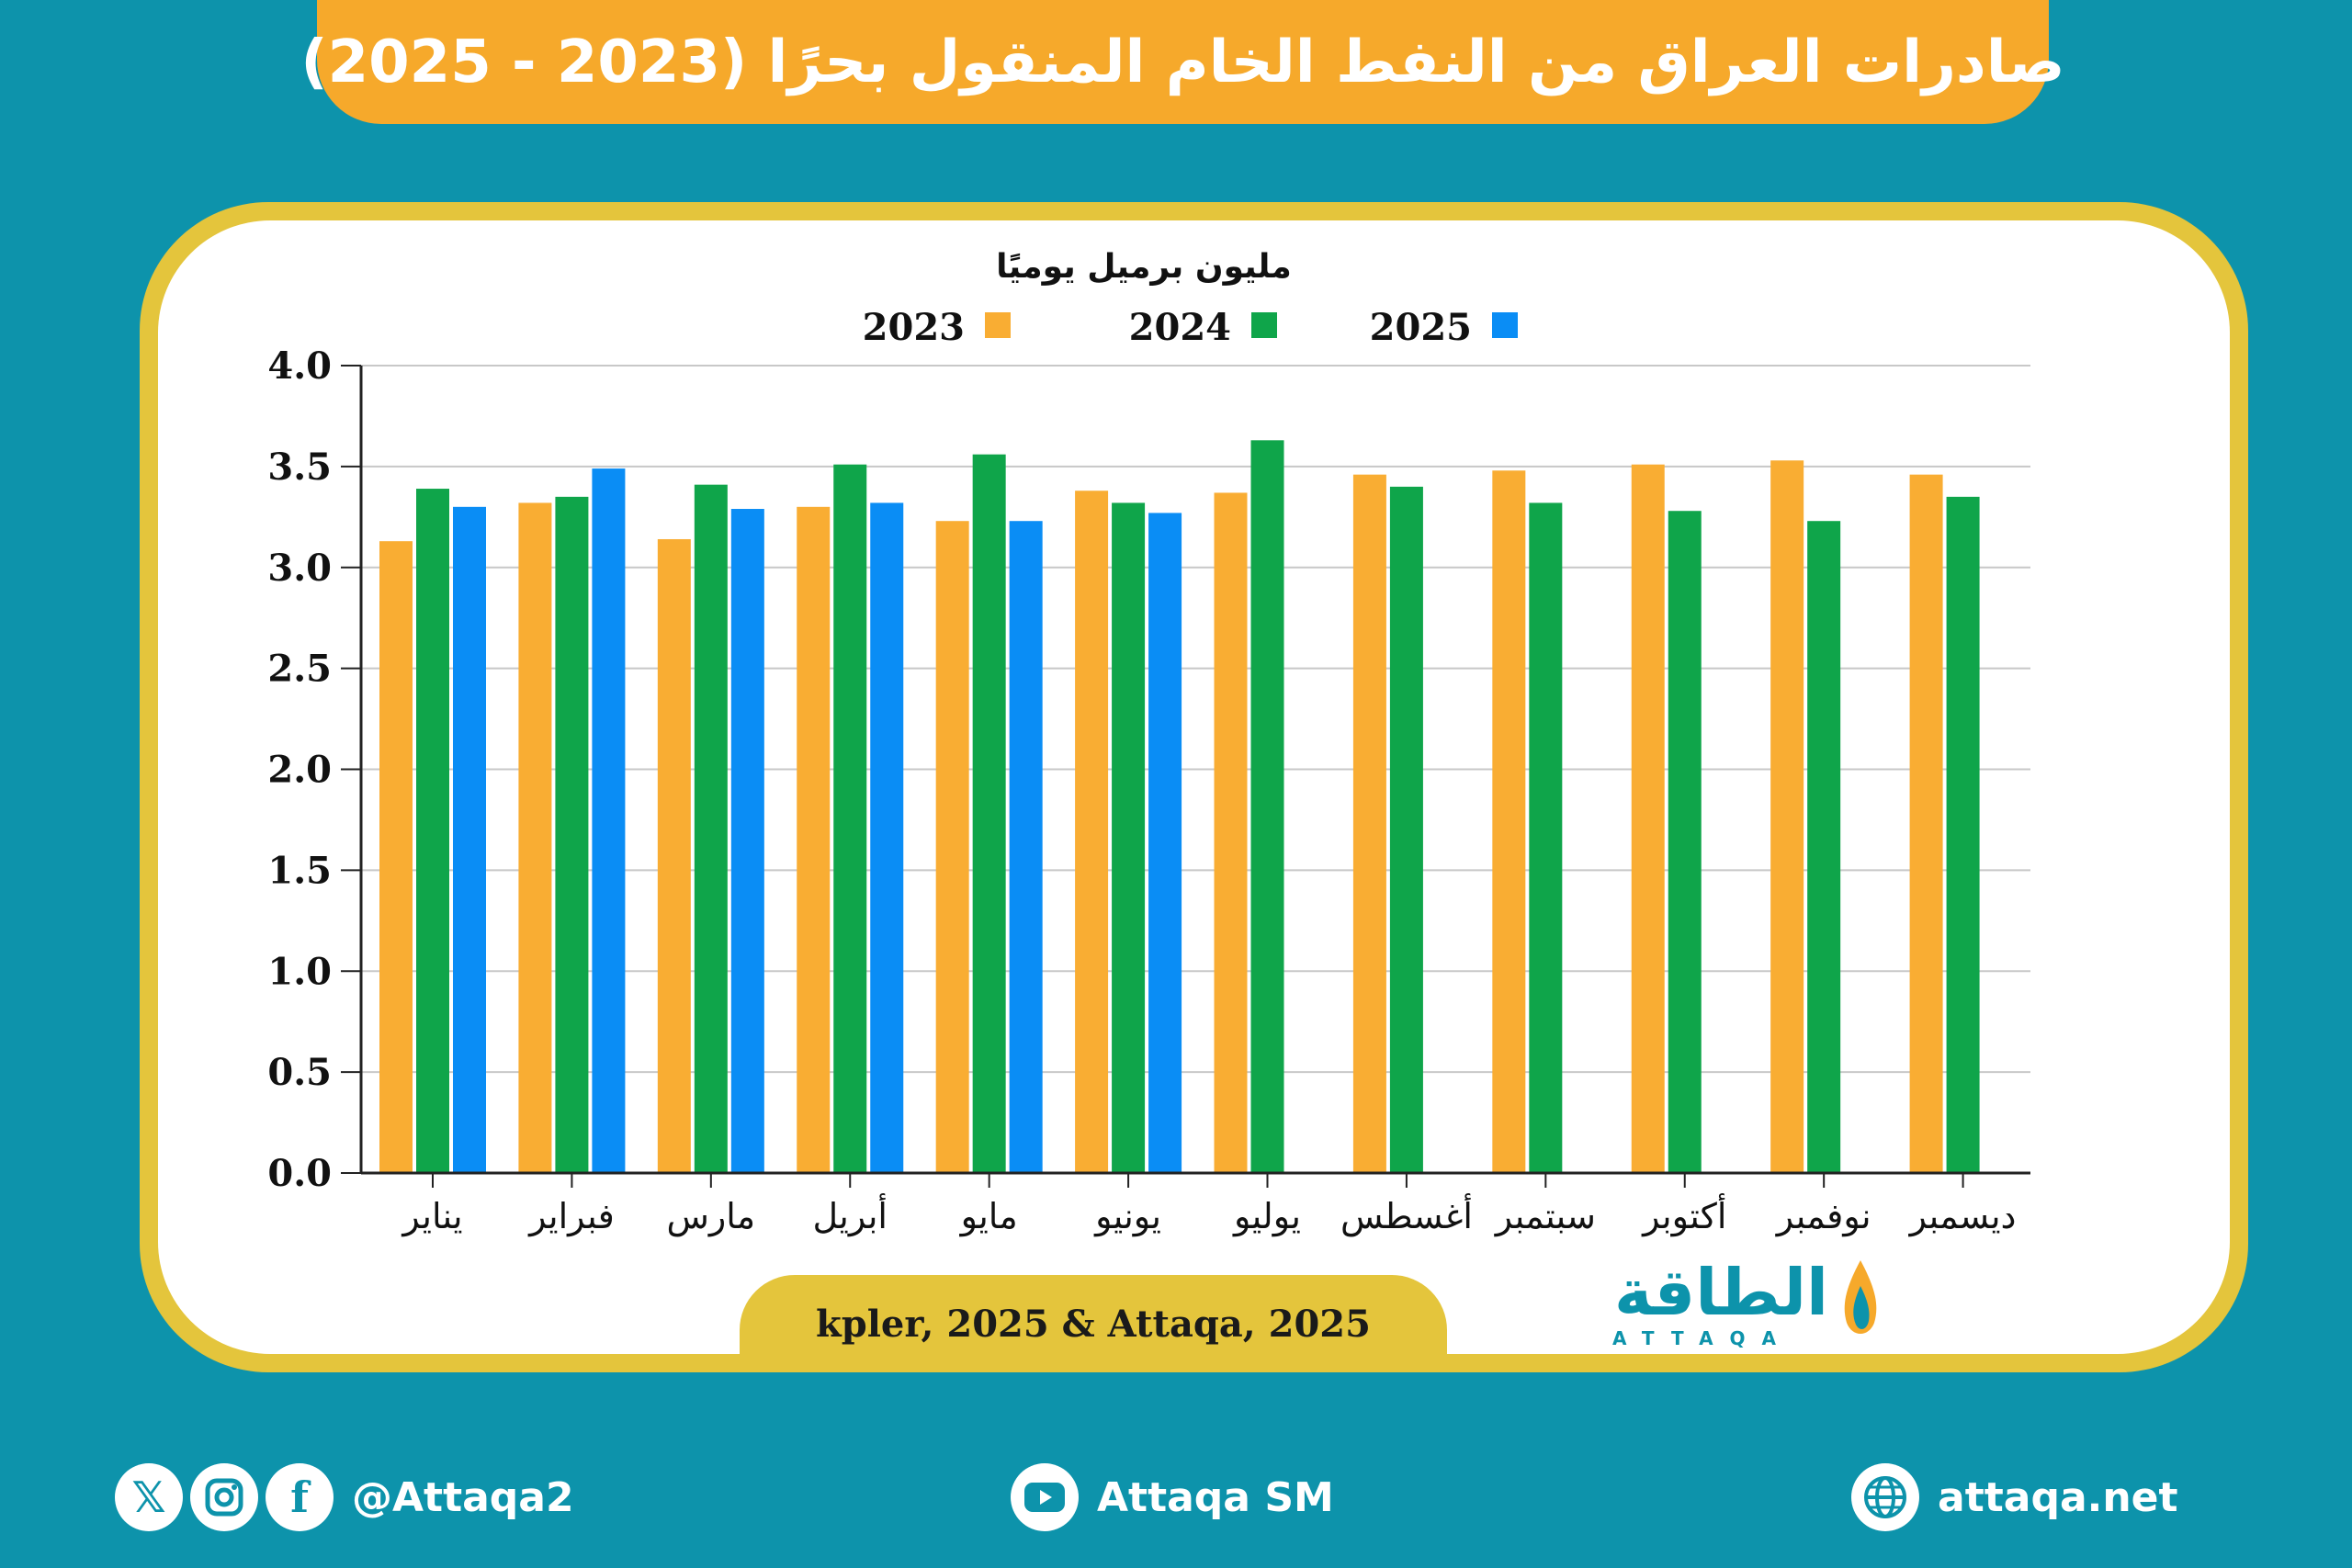 The image size is (2352, 1568). Describe the element at coordinates (571, 1216) in the screenshot. I see `x-tick-label: فبراير` at that location.